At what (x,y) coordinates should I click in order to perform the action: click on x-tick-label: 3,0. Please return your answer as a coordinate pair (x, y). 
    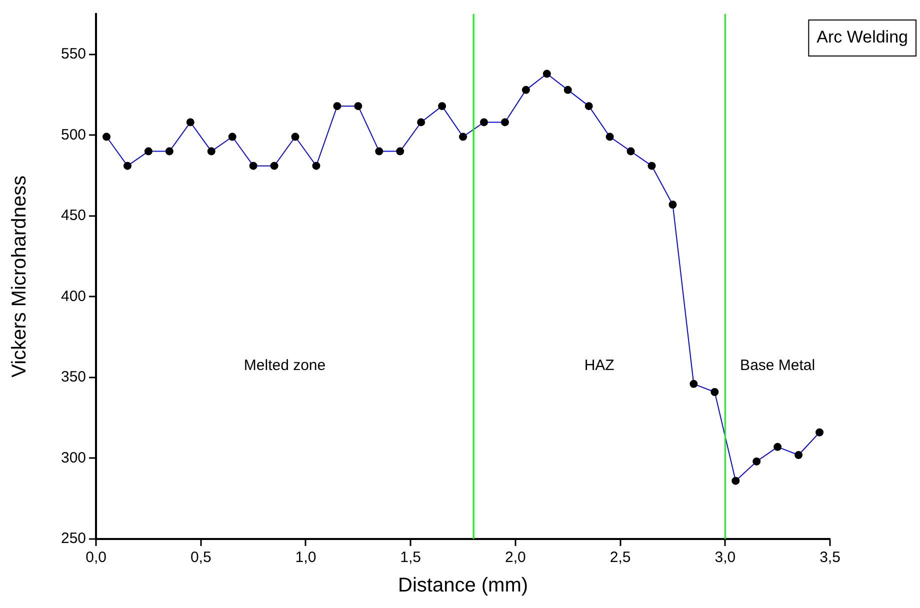
    Looking at the image, I should click on (725, 557).